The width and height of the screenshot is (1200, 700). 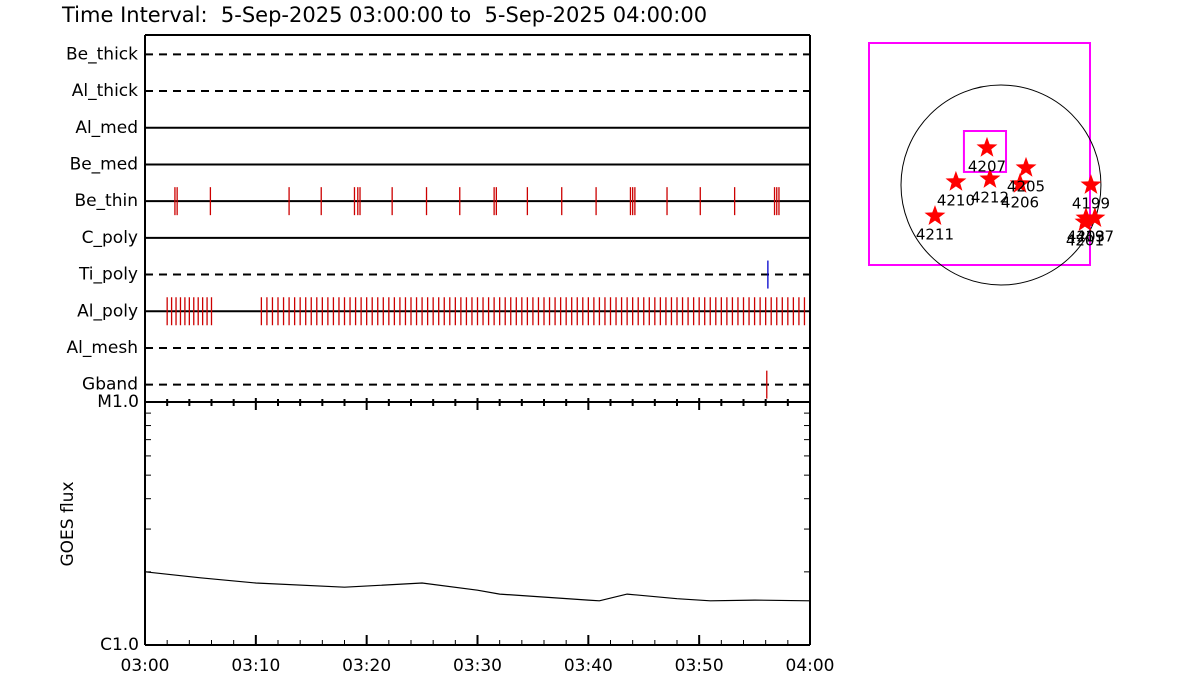 I want to click on filter-label: Al_thick, so click(x=105, y=91).